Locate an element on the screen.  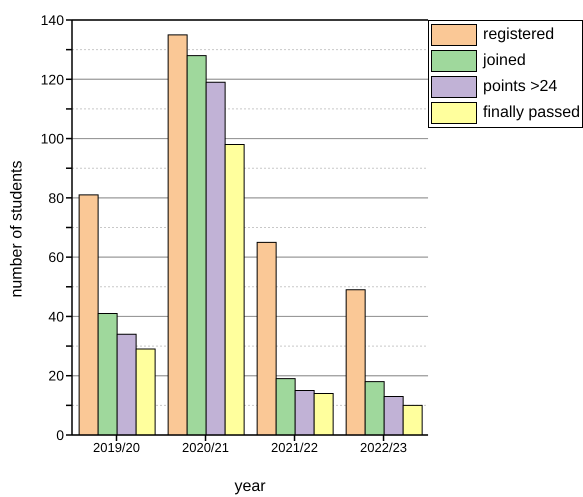
legend-label: registered is located at coordinates (518, 35).